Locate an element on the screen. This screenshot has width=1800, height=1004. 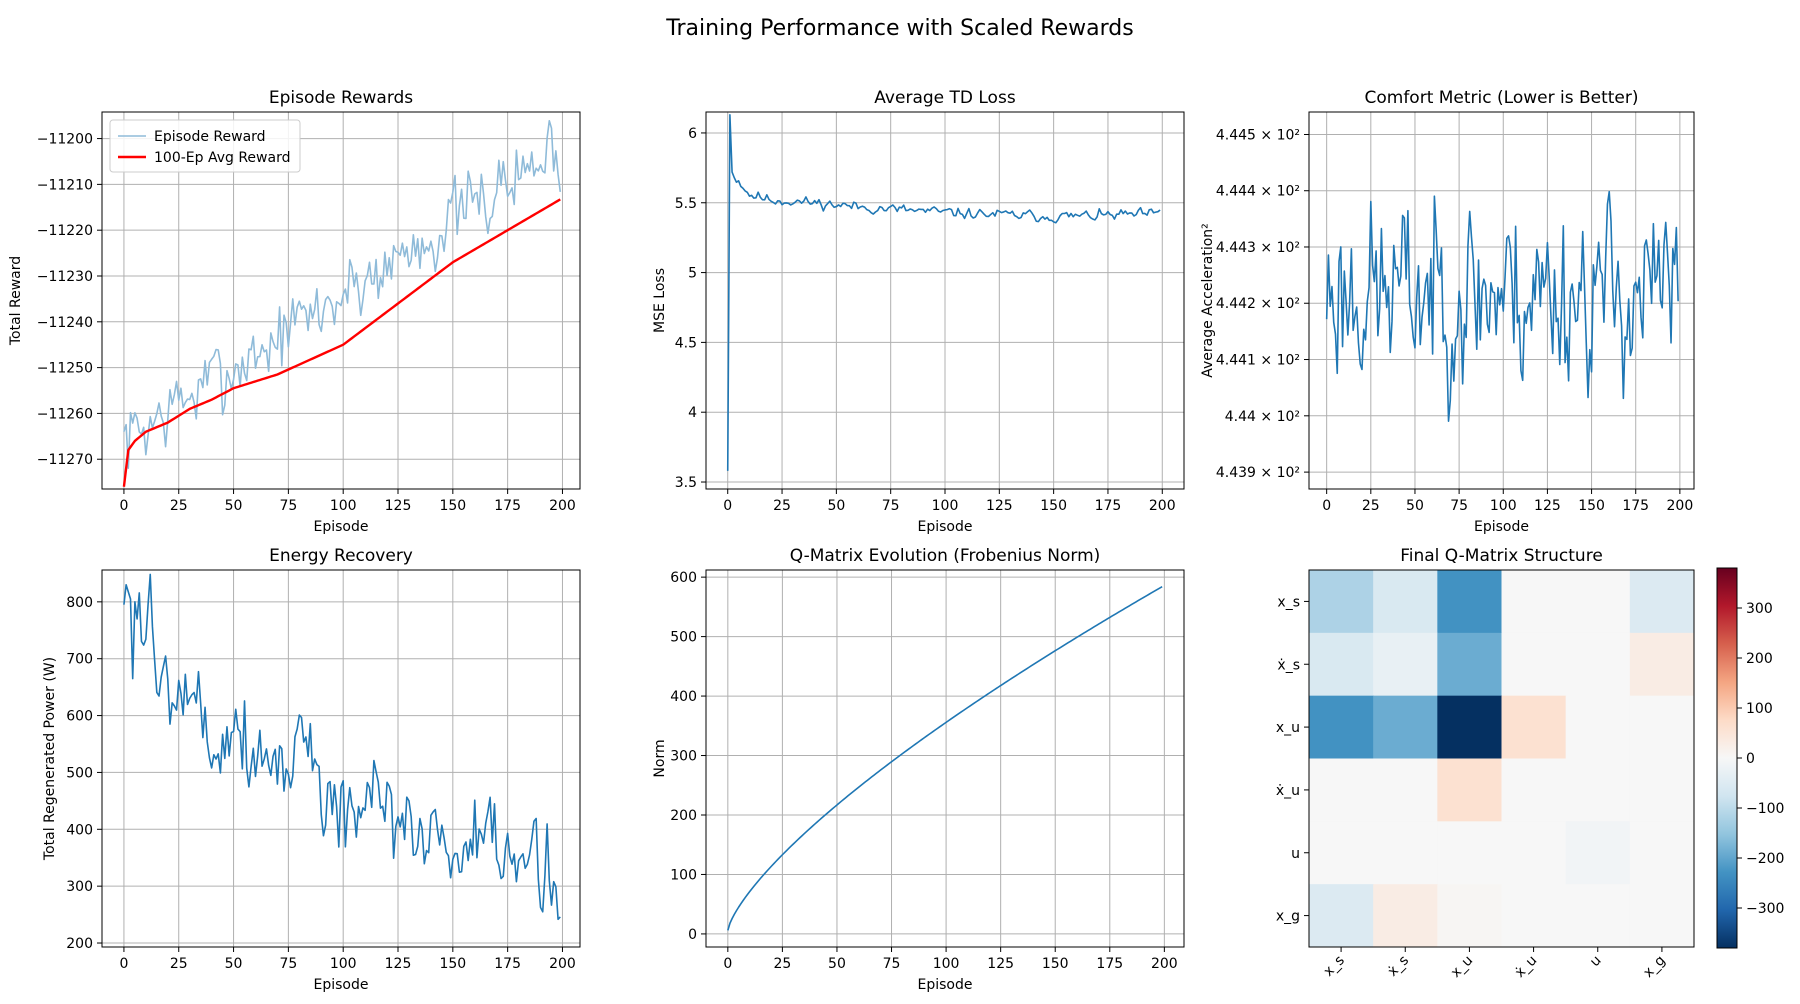
y-tick-label: −11260 is located at coordinates (65, 414).